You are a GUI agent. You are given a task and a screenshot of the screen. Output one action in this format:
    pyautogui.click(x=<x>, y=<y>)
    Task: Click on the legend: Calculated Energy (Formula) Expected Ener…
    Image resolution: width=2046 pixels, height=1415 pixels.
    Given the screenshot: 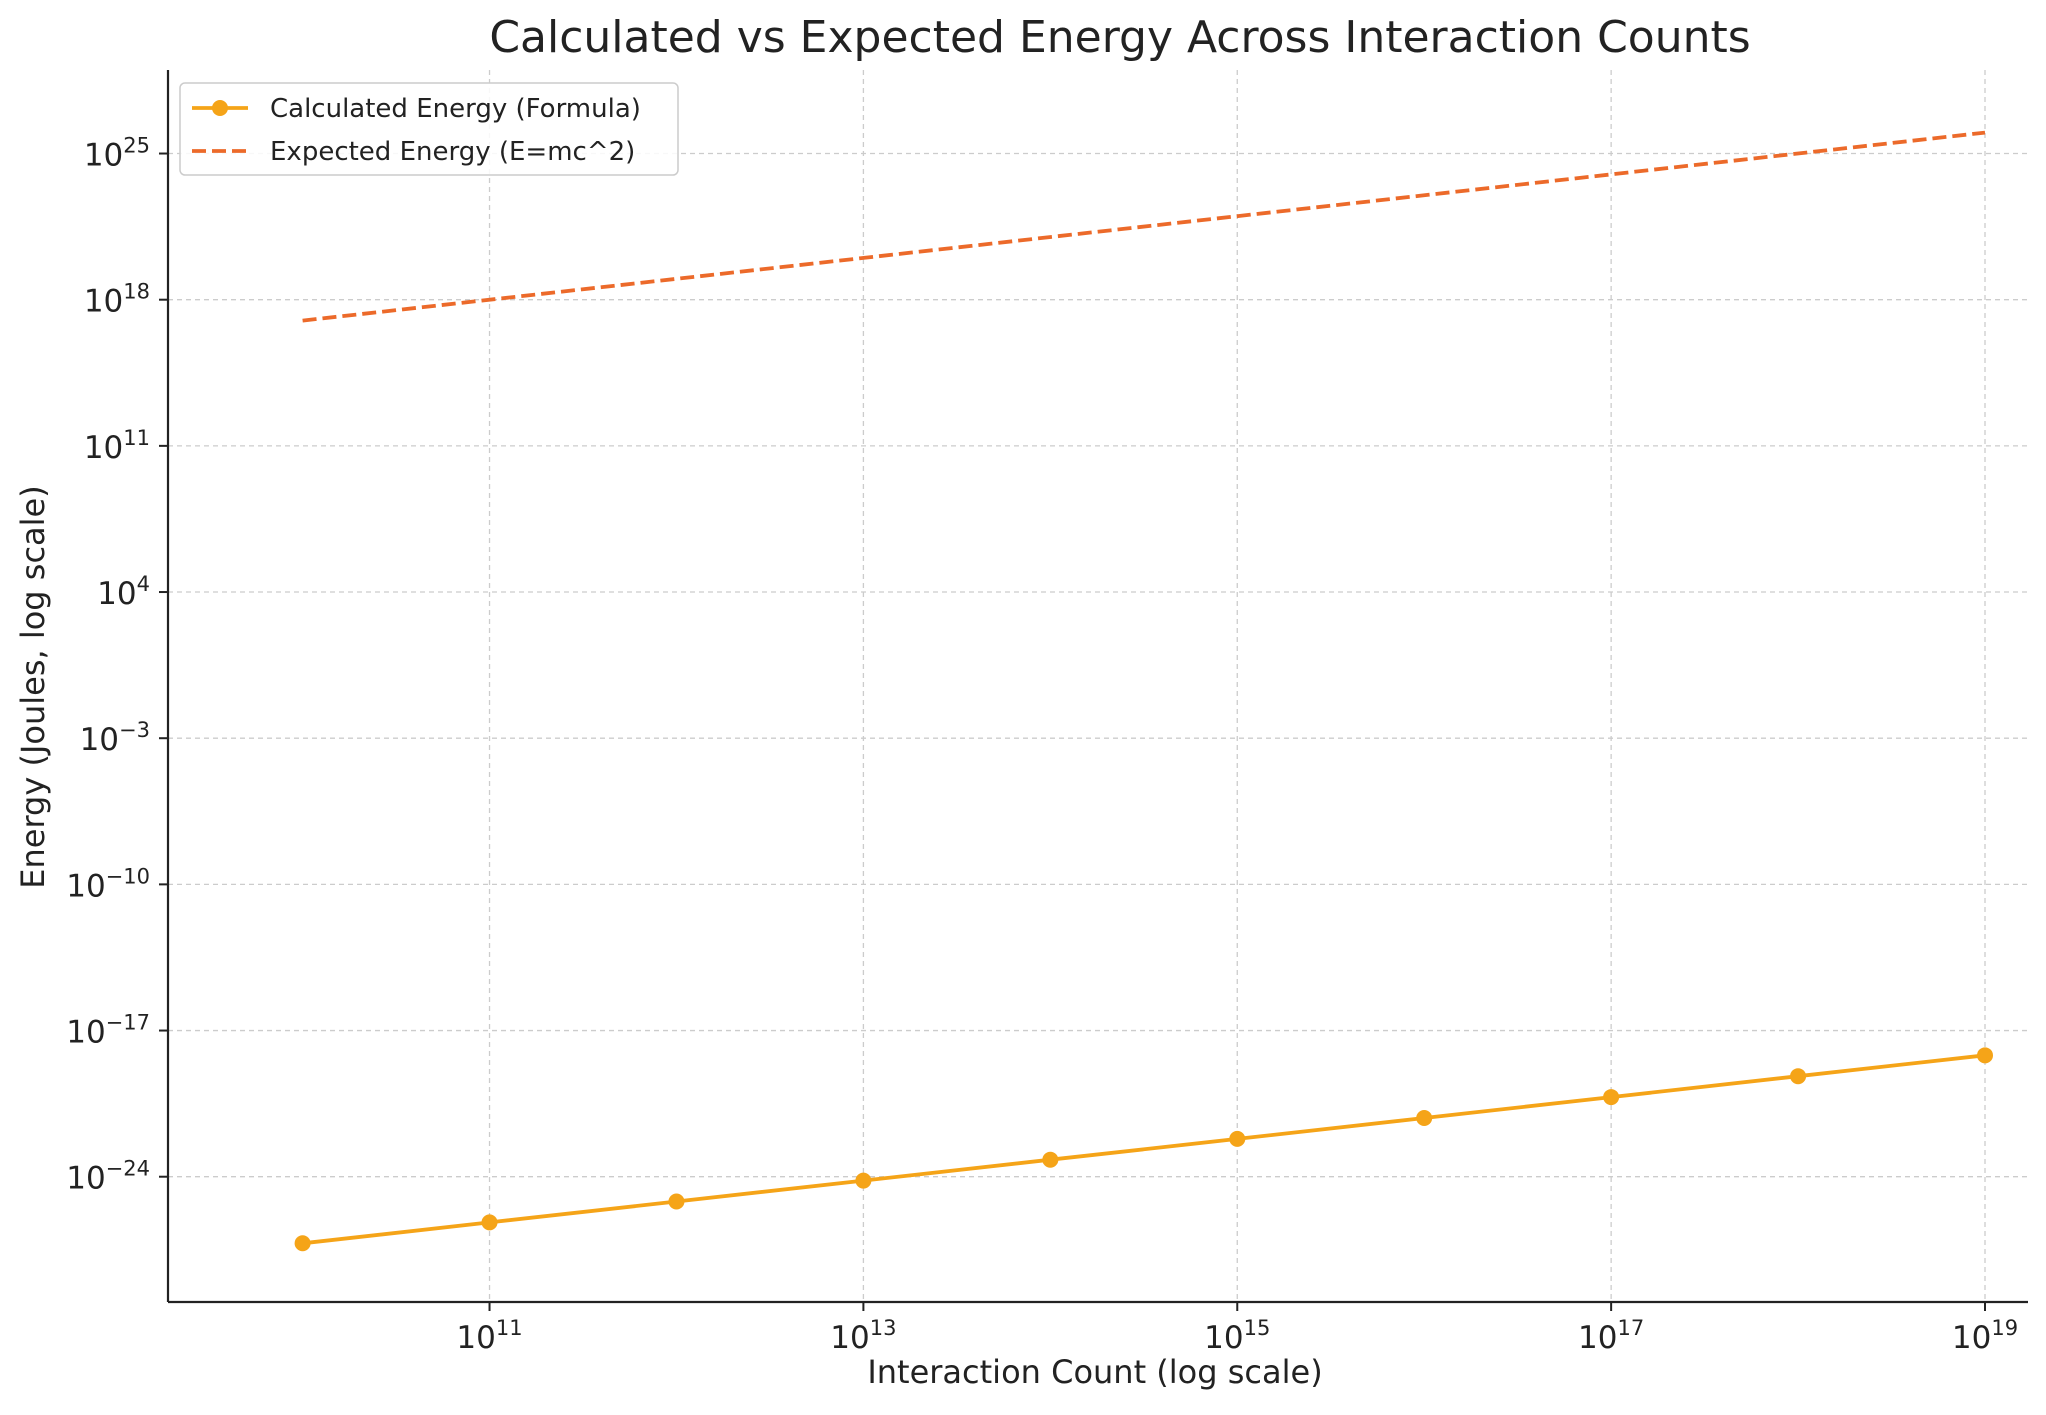 What is the action you would take?
    pyautogui.click(x=429, y=129)
    